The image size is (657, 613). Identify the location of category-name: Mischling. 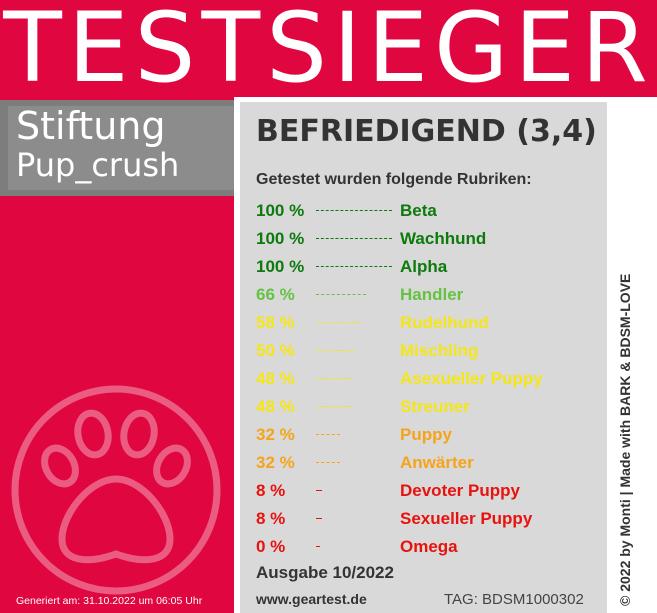
(439, 350).